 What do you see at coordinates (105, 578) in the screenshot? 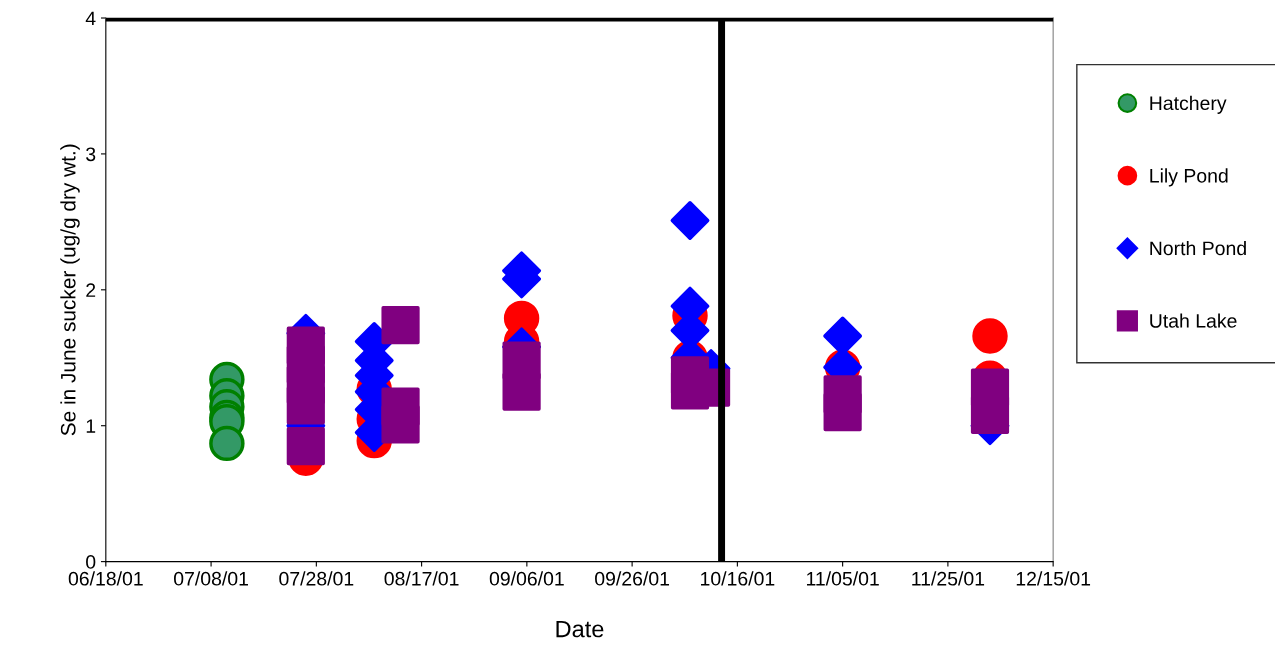
I see `x-tick-label: 06/18/01` at bounding box center [105, 578].